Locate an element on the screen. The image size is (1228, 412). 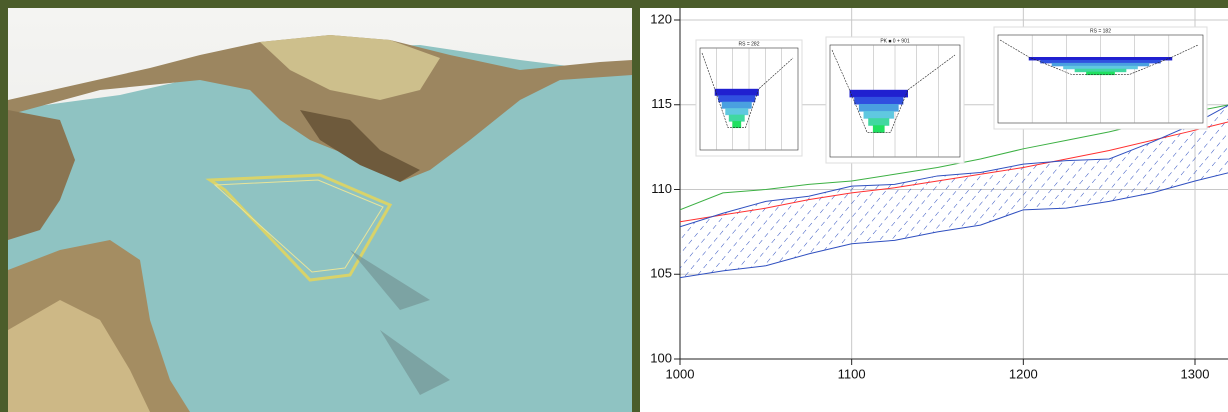
inset: PK ■ 0 + 901 is located at coordinates (895, 100).